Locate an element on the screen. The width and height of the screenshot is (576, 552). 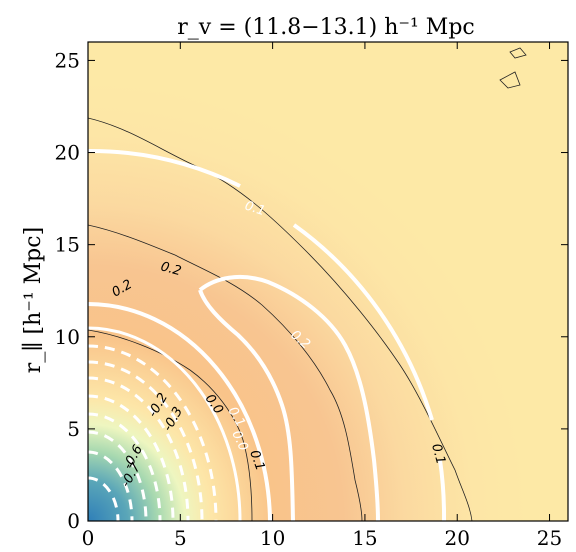
white-contour-inner-b is located at coordinates (165, 423).